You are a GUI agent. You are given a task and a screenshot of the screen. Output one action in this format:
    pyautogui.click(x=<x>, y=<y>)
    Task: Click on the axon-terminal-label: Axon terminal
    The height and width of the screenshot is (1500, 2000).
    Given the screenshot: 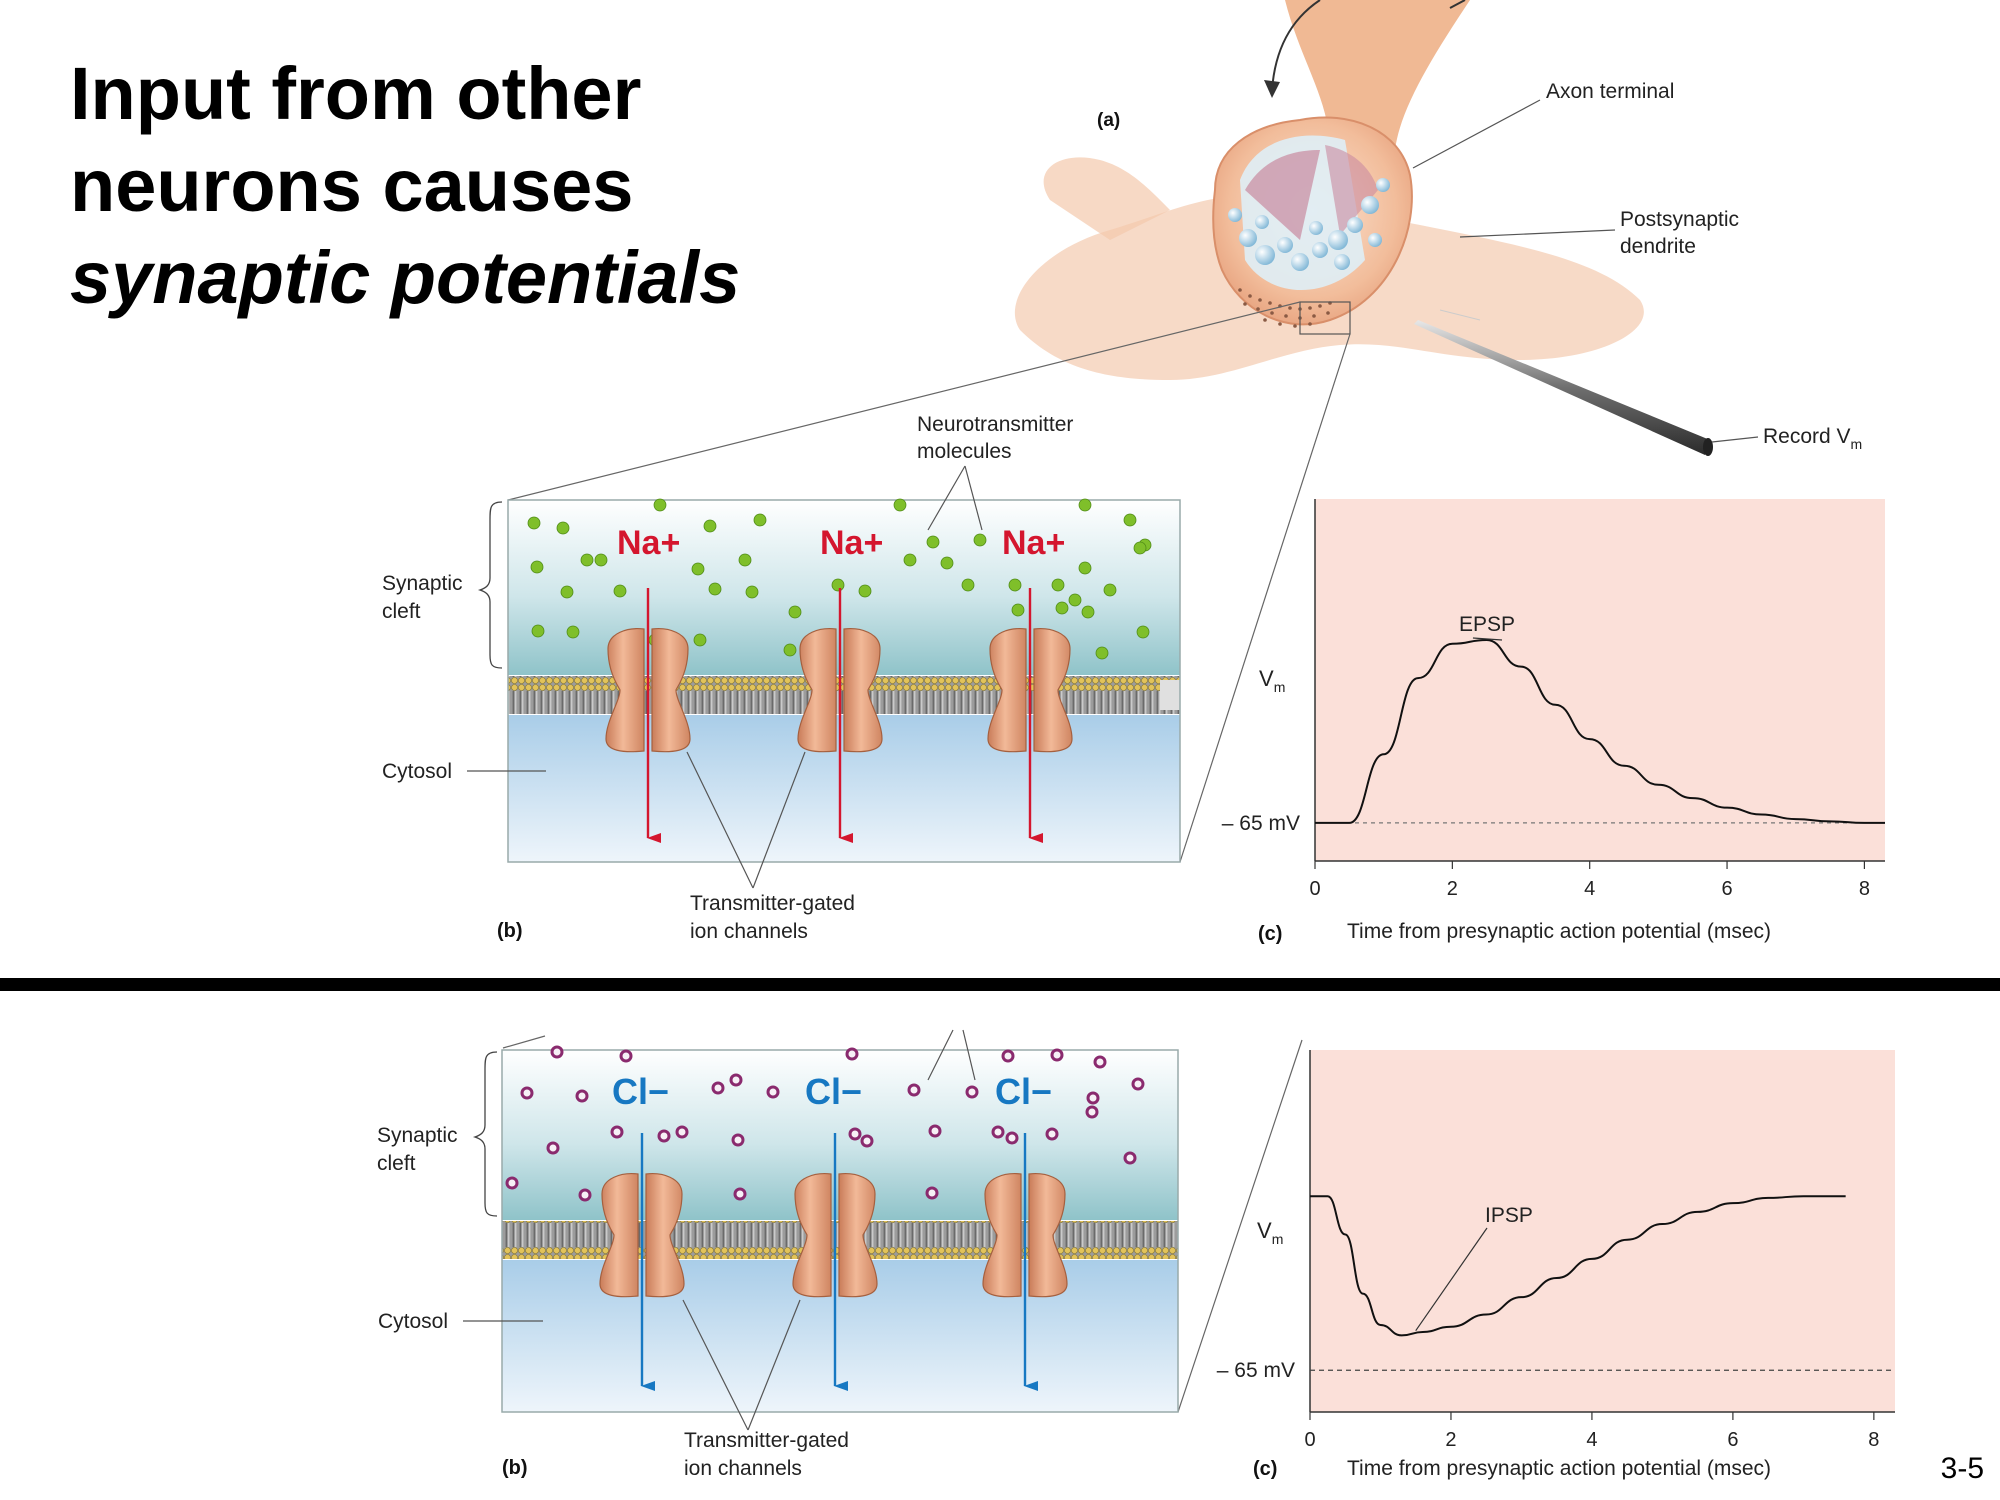 What is the action you would take?
    pyautogui.click(x=1610, y=91)
    